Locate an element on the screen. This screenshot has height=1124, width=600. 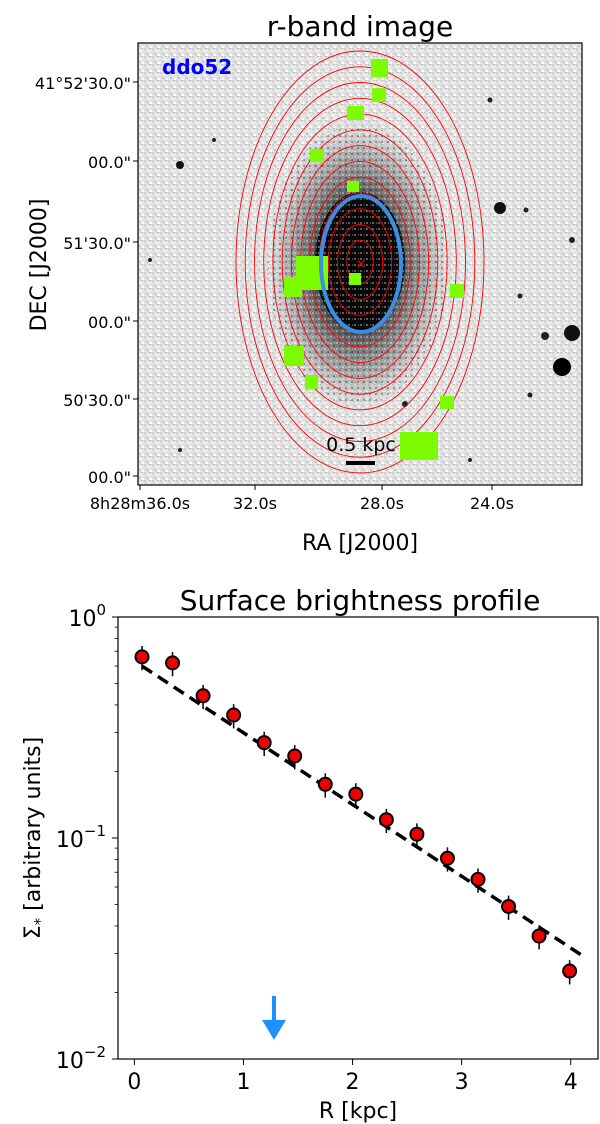
xtick-label: 4 is located at coordinates (571, 1082).